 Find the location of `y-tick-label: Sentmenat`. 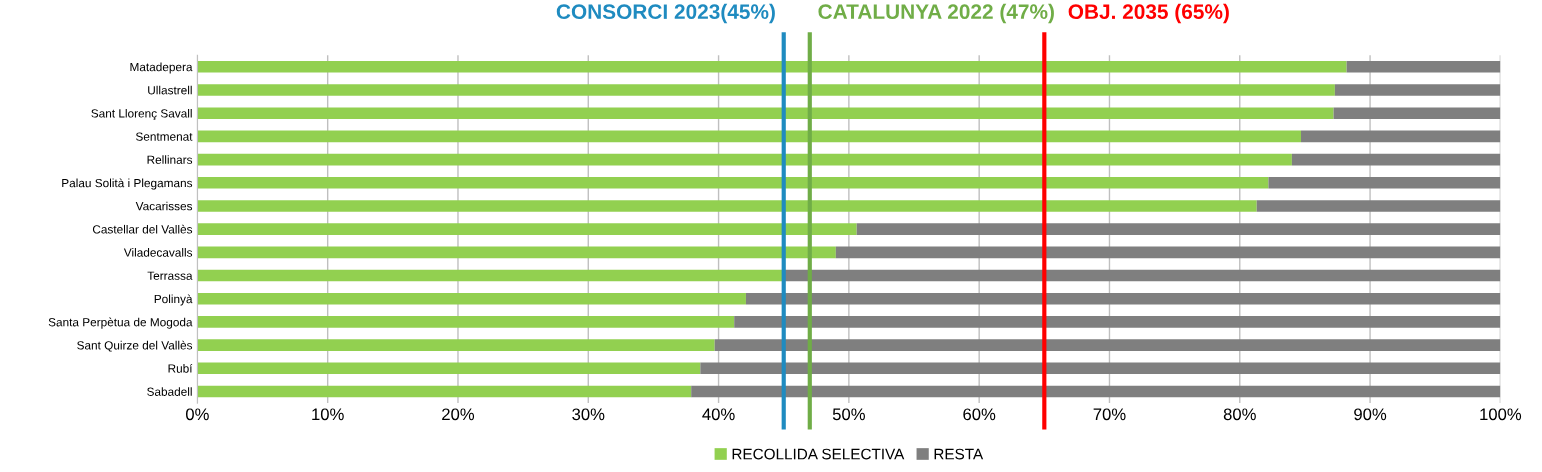

y-tick-label: Sentmenat is located at coordinates (164, 136).